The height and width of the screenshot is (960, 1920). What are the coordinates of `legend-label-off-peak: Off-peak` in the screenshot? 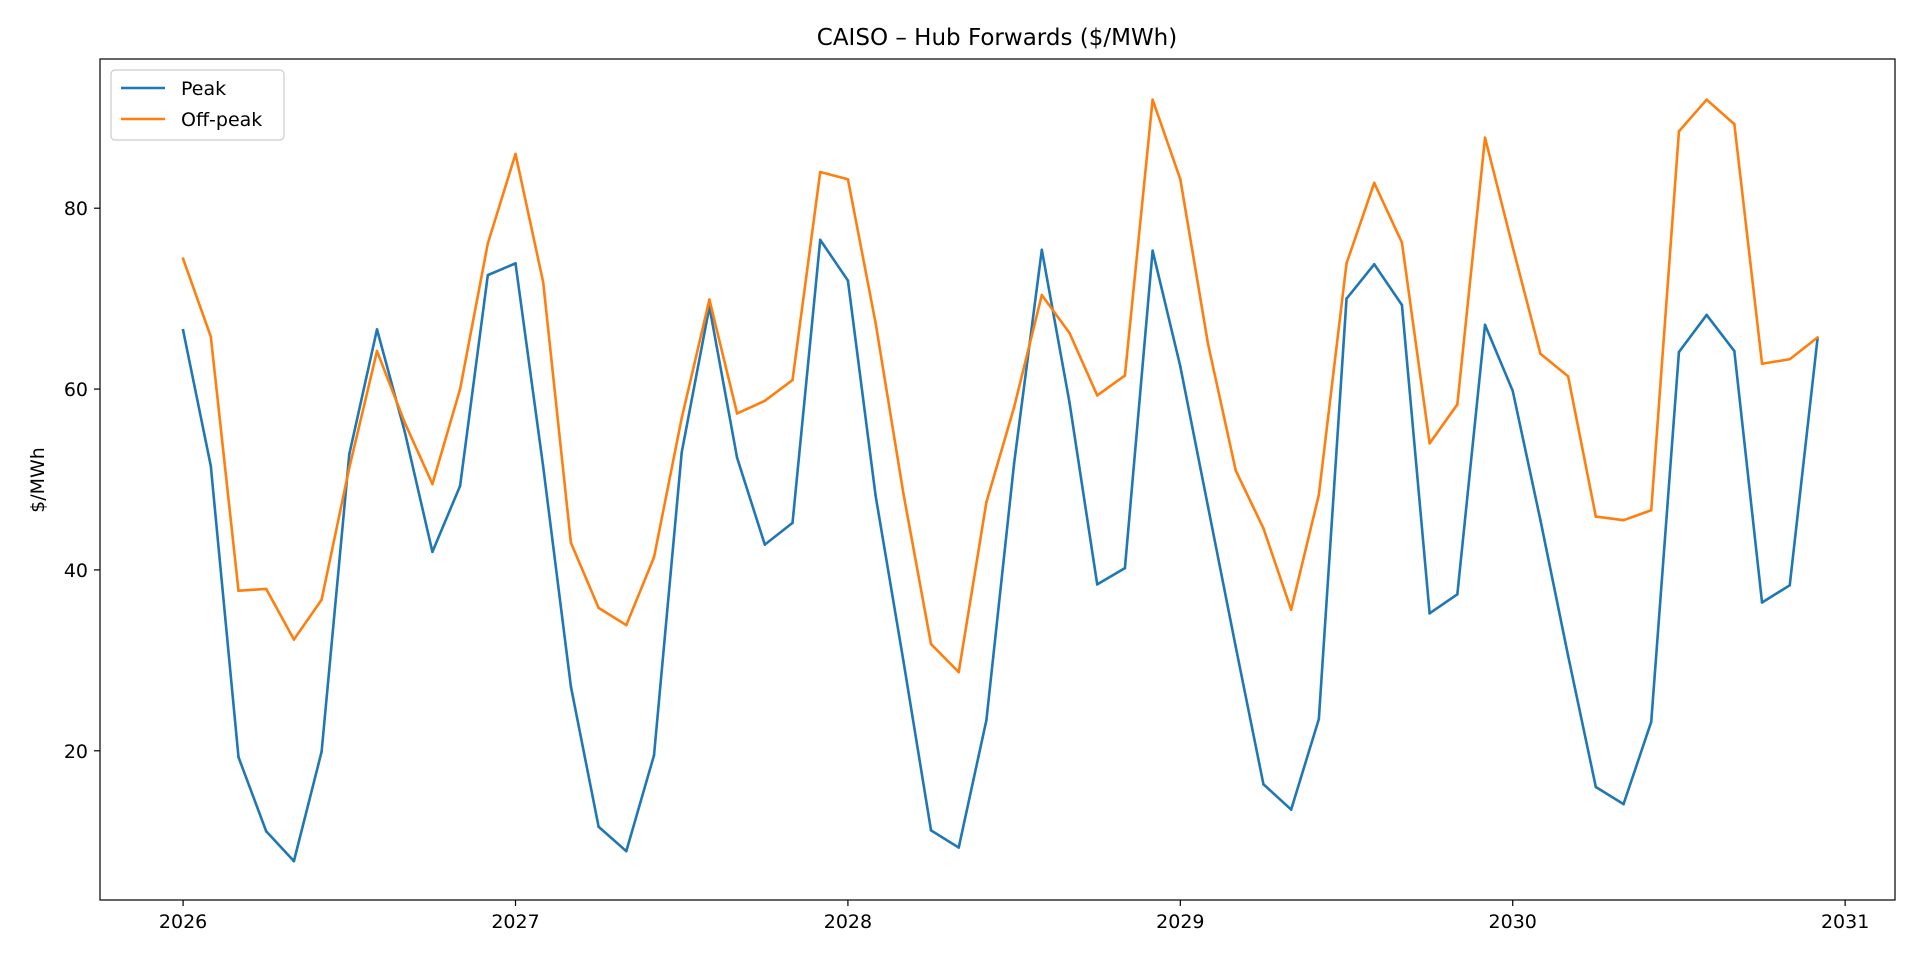 It's located at (221, 120).